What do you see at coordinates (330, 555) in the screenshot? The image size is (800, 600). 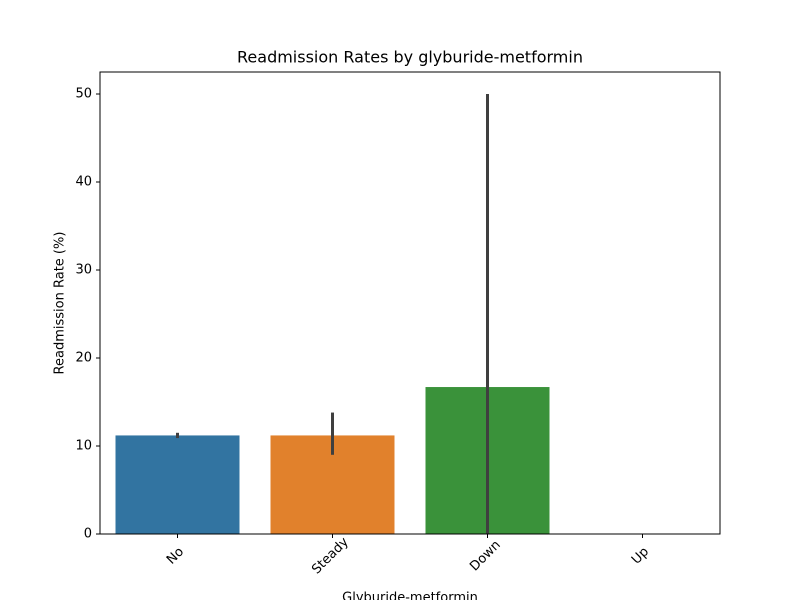 I see `x-tick-label: Steady` at bounding box center [330, 555].